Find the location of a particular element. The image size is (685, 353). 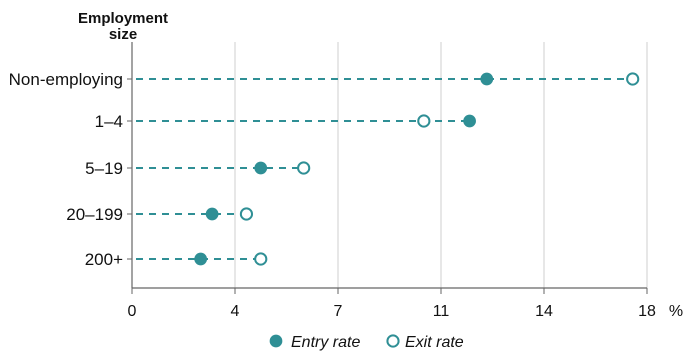

x-tick-label-14: 14 is located at coordinates (544, 311).